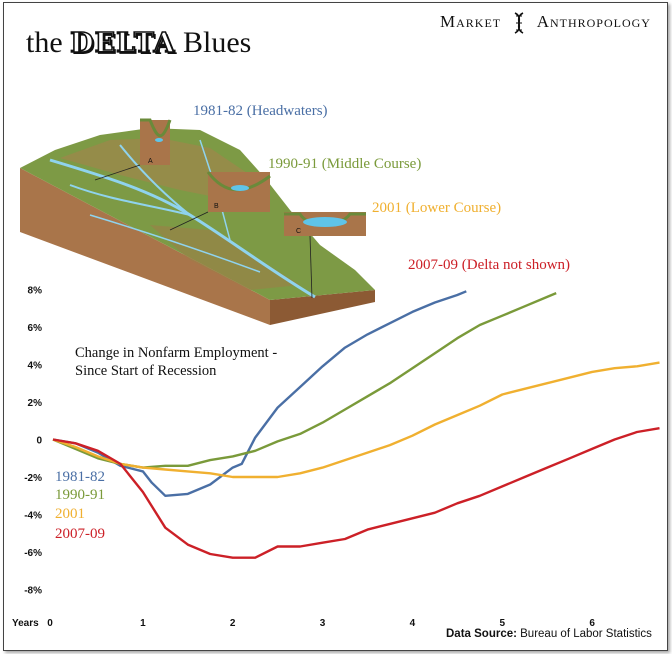 This screenshot has height=654, width=672. Describe the element at coordinates (345, 164) in the screenshot. I see `stage-label-1990: 1990-91 (Middle Course)` at that location.